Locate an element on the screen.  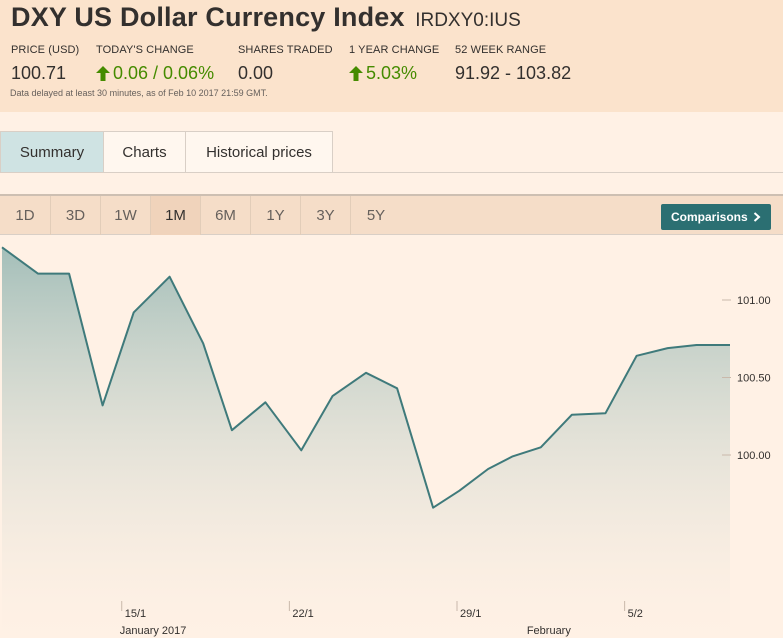
title-row: DXY US Dollar Currency Index IRDXY0:IUS is located at coordinates (266, 17).